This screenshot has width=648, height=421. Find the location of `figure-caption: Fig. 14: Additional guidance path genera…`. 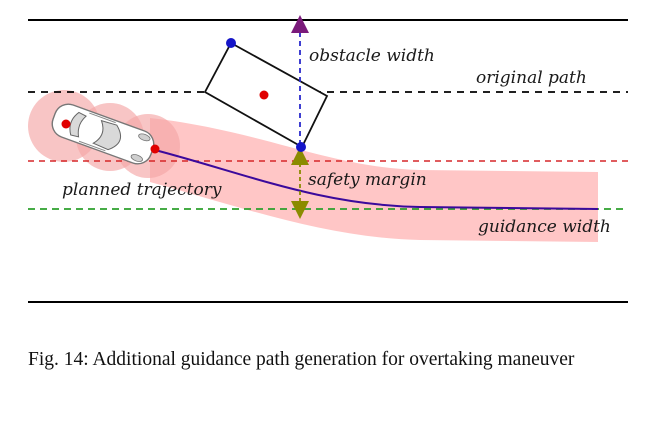

figure-caption: Fig. 14: Additional guidance path genera… is located at coordinates (301, 359).